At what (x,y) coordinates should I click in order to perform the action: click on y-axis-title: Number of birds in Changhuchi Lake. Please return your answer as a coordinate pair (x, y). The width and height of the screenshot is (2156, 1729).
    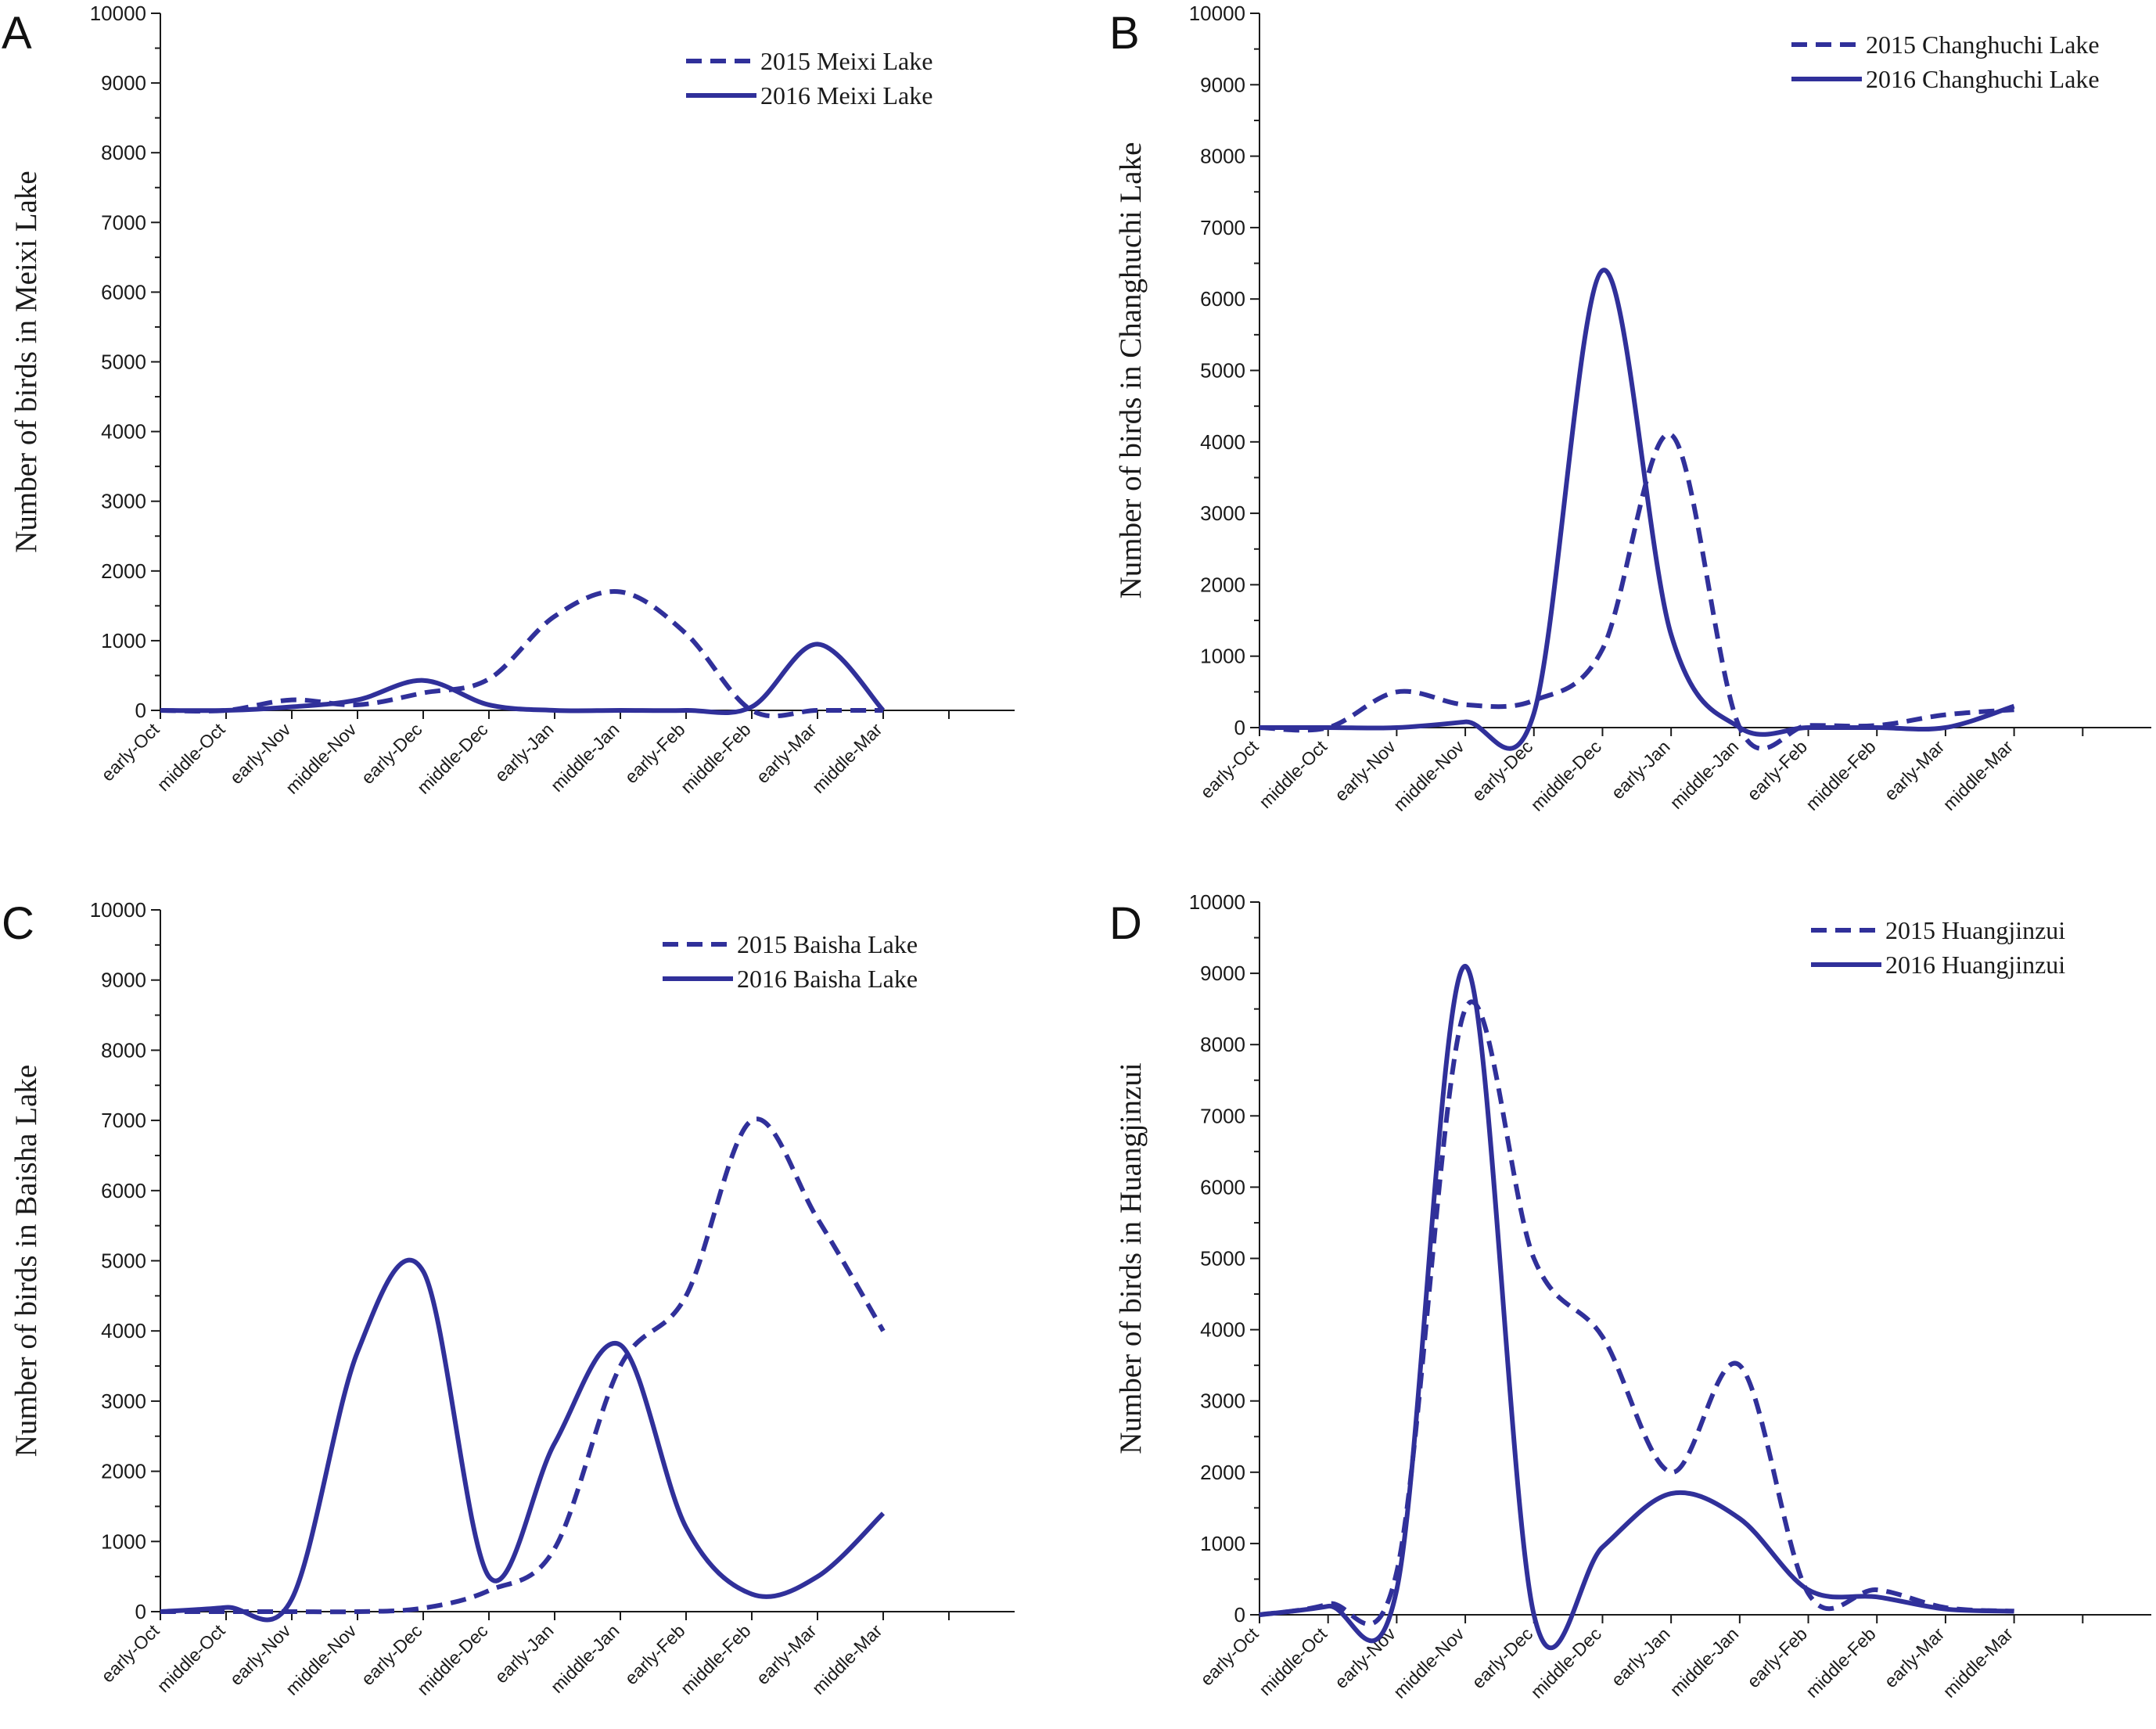
    Looking at the image, I should click on (1131, 371).